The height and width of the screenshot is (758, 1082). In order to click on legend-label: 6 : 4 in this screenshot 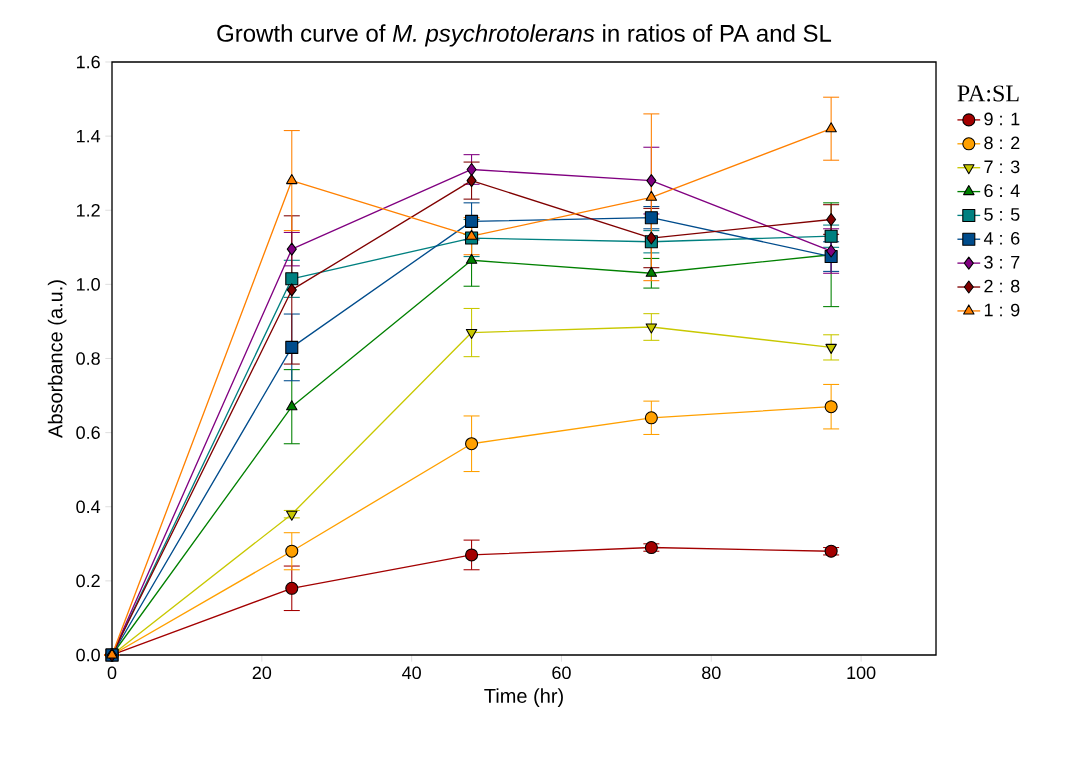, I will do `click(1002, 191)`.